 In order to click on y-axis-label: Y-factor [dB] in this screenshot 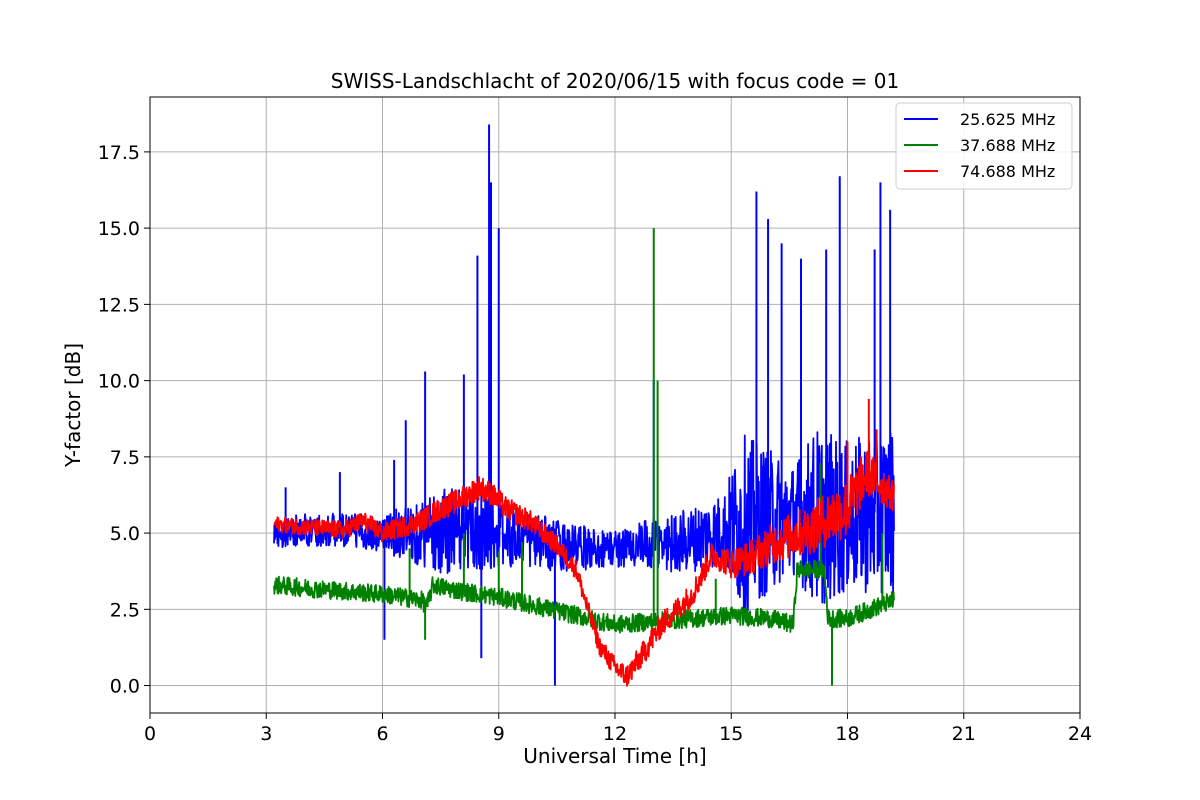, I will do `click(73, 405)`.